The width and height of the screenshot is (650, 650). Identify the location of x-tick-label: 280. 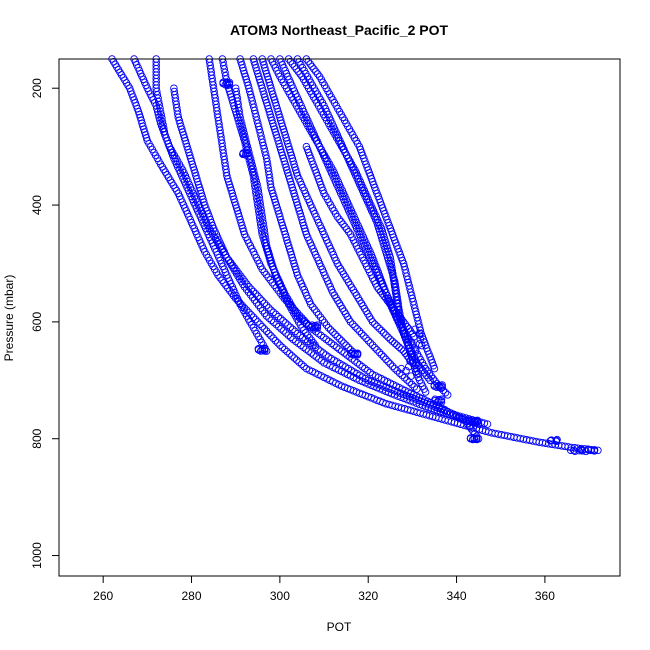
(192, 596).